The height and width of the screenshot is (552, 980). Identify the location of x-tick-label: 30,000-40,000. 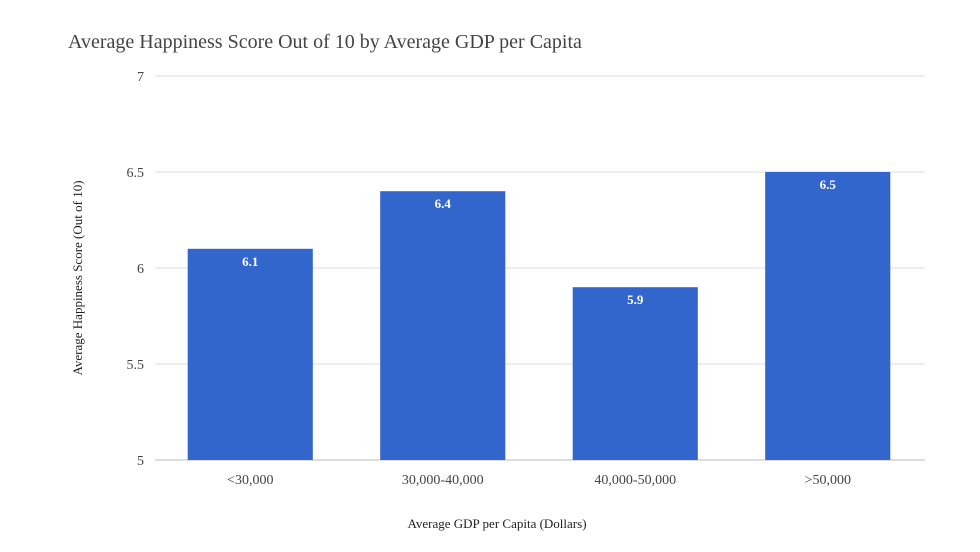
(443, 480).